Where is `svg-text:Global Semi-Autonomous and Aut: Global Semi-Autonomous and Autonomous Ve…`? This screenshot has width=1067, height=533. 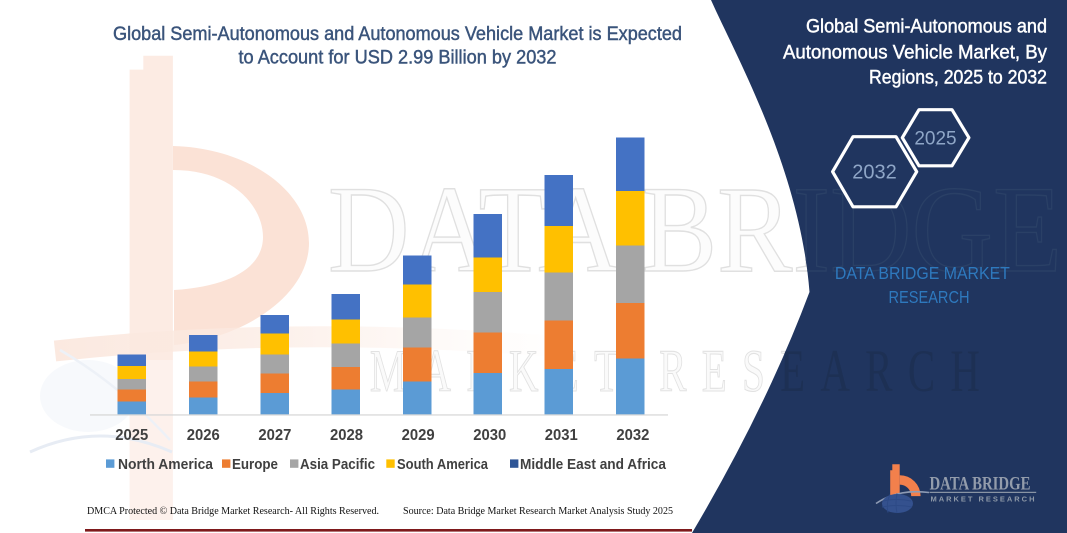 svg-text:Global Semi-Autonomous and Aut: Global Semi-Autonomous and Autonomous Ve… is located at coordinates (397, 34).